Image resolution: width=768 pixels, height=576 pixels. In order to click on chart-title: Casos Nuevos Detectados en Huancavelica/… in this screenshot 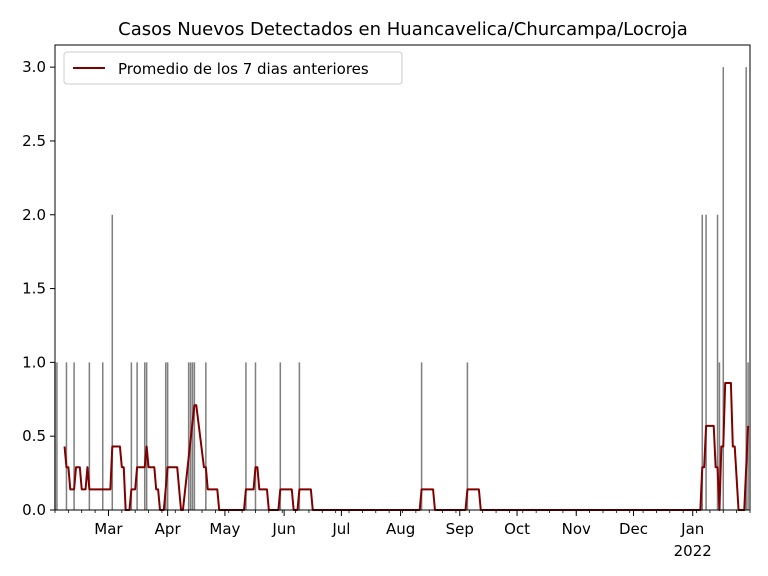, I will do `click(403, 29)`.